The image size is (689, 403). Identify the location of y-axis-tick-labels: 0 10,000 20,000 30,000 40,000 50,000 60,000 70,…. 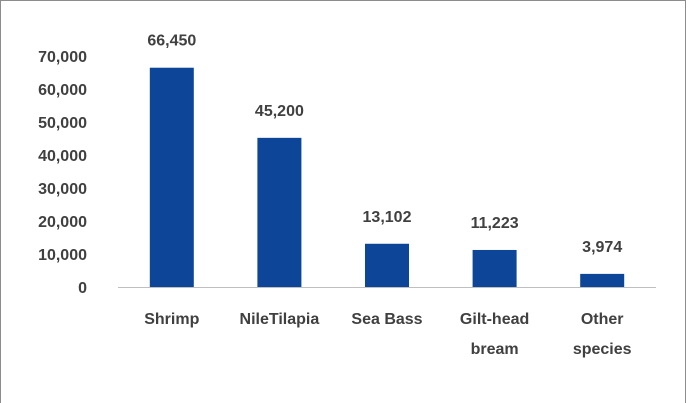
(62, 173).